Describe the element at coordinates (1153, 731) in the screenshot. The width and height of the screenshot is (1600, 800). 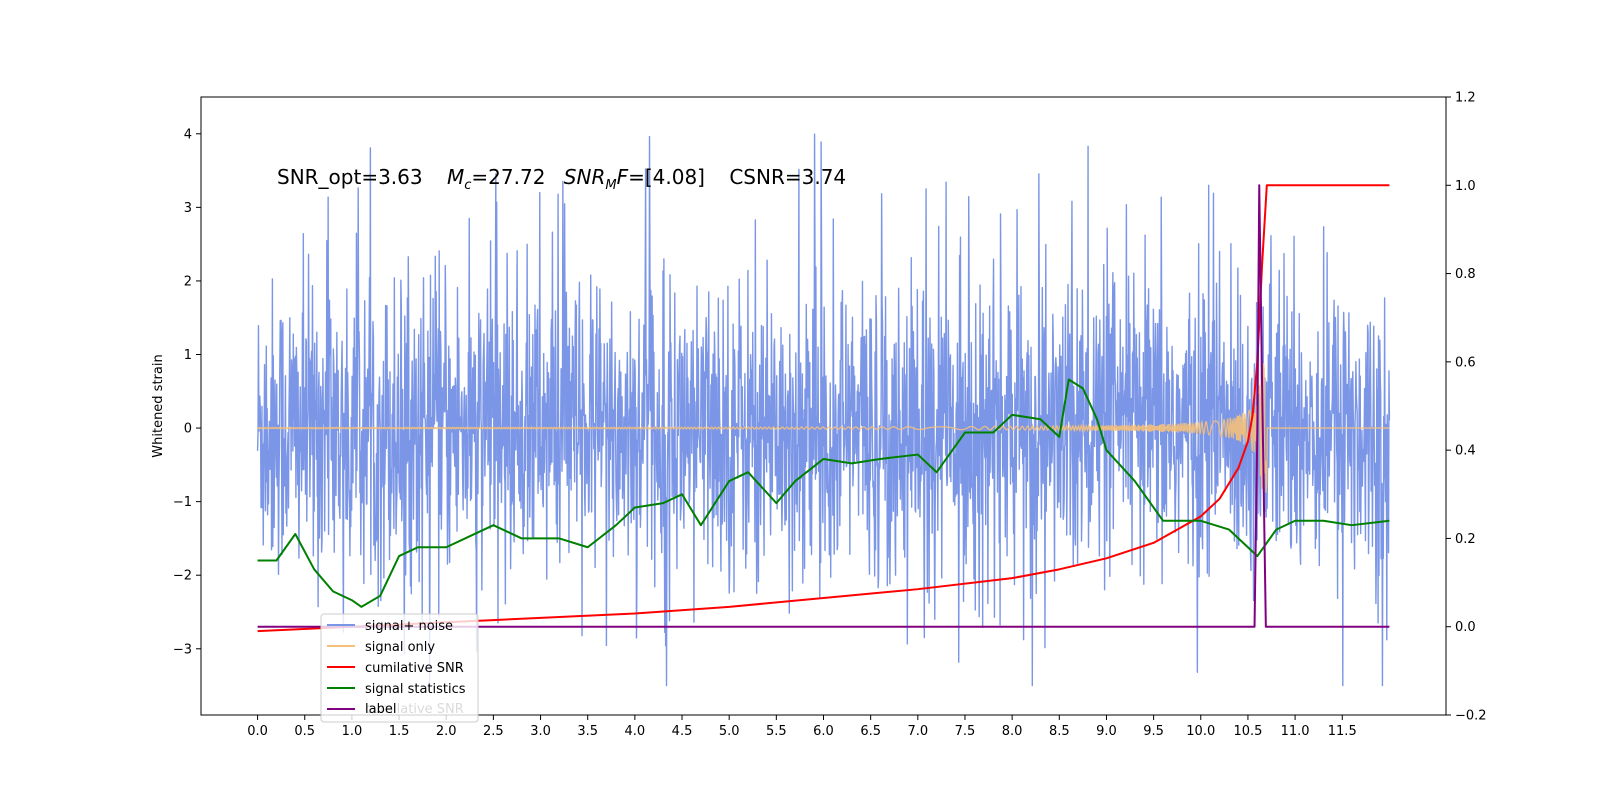
I see `x-tick-label: 9.5` at that location.